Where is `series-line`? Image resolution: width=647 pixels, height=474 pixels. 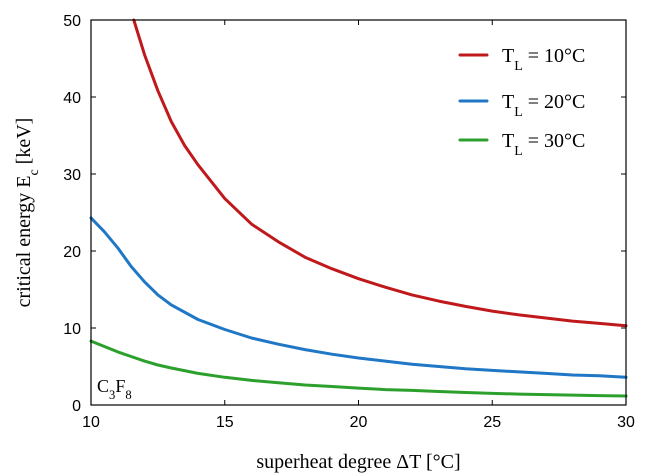
series-line is located at coordinates (358, 368).